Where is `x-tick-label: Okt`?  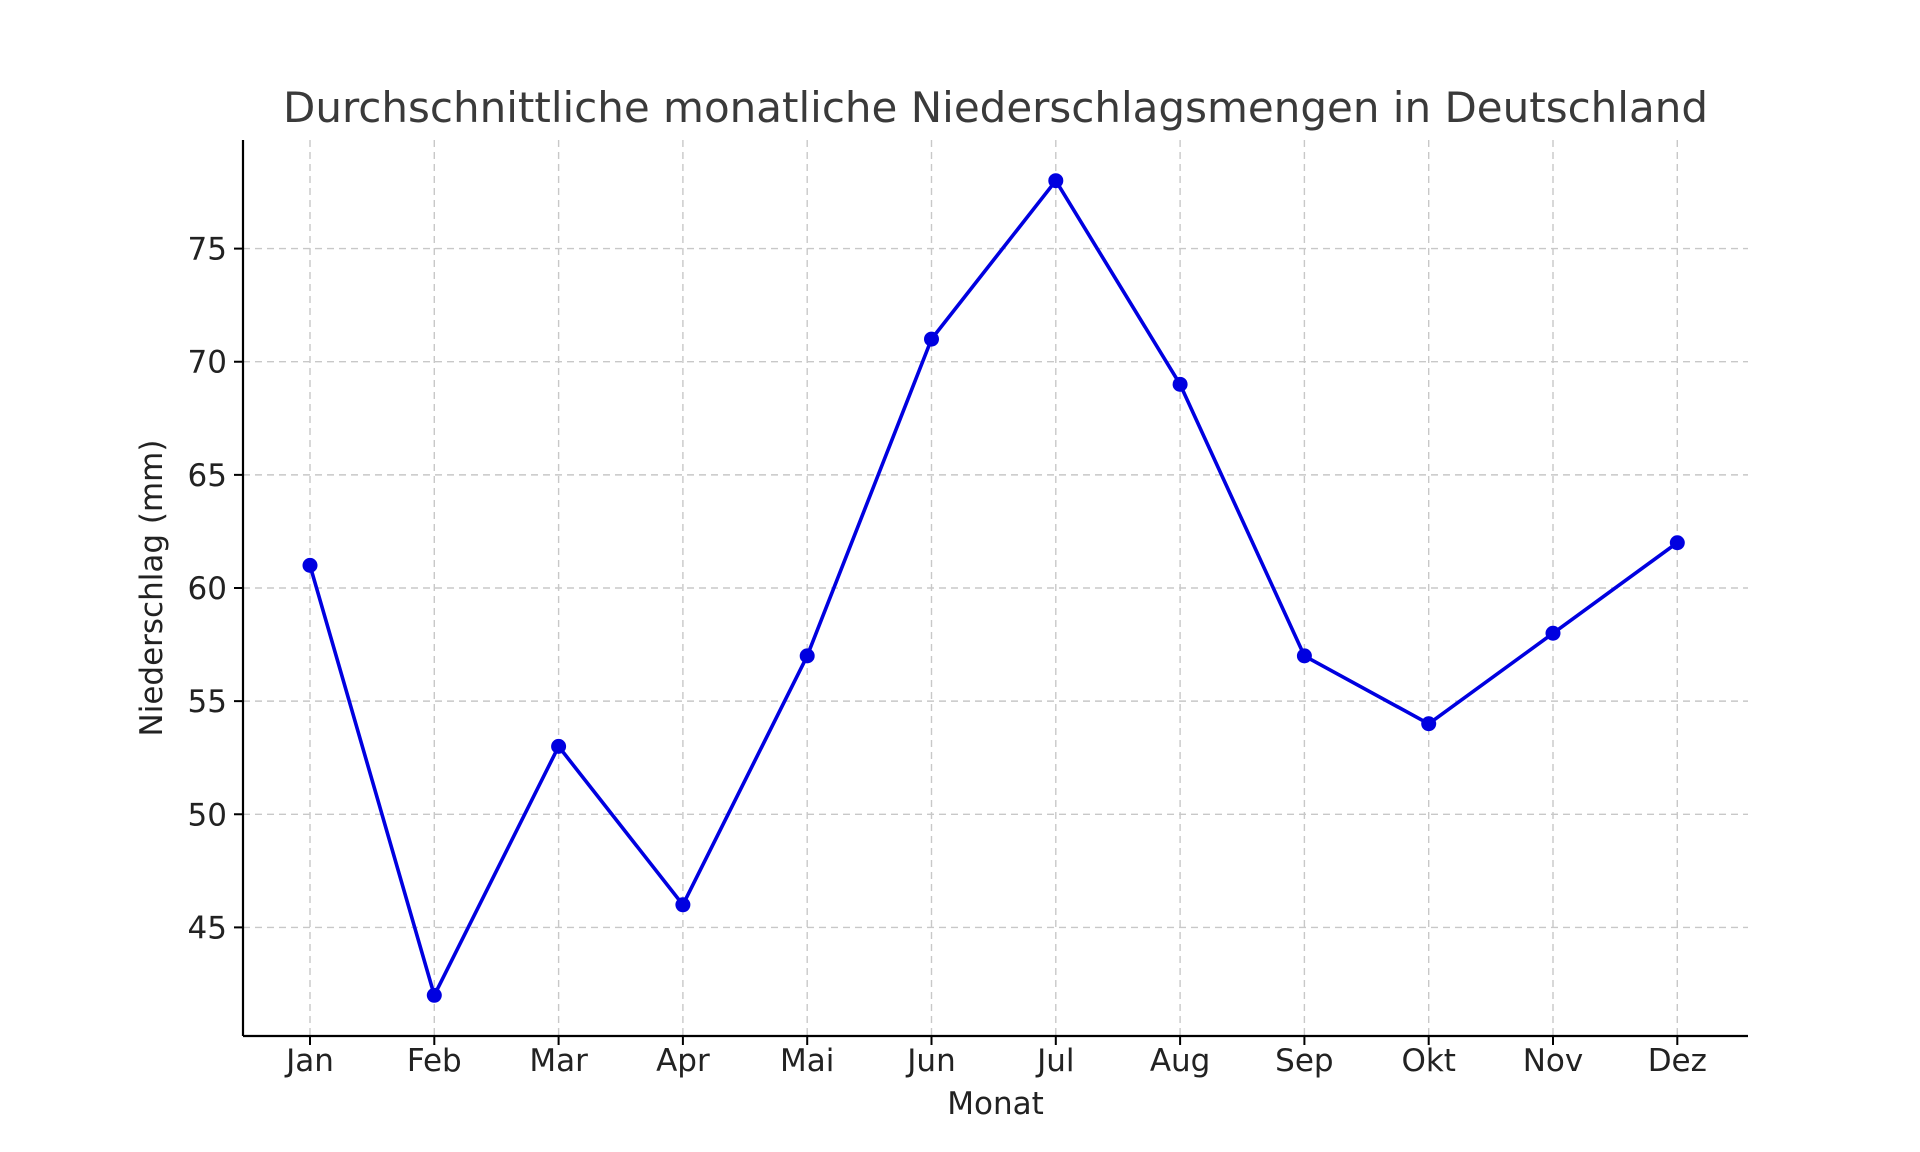
x-tick-label: Okt is located at coordinates (1428, 1061).